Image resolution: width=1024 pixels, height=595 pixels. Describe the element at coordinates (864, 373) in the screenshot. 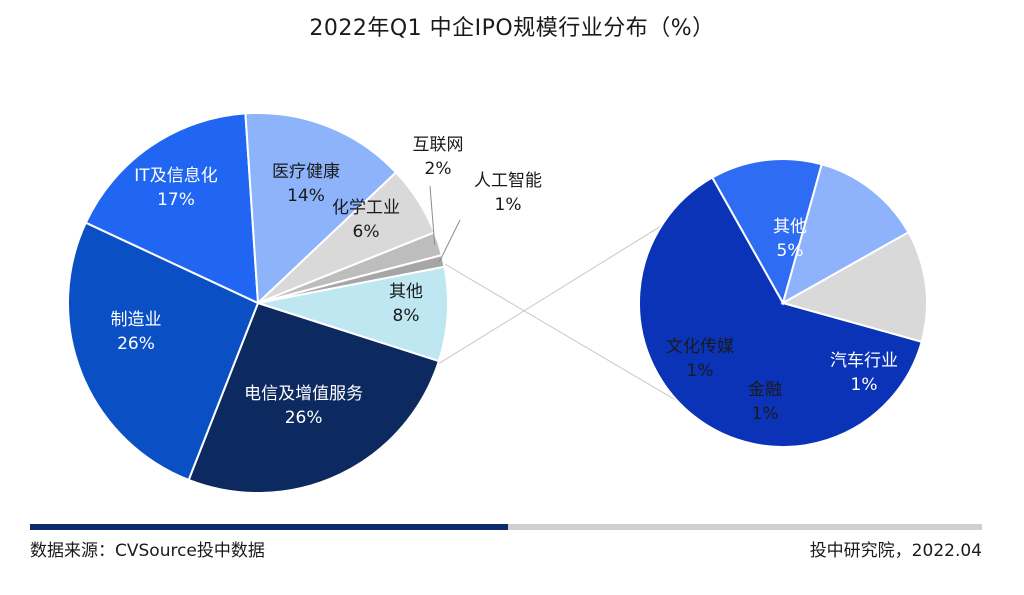

I see `breakdown-pie-label-1: 汽车行业 1%` at that location.